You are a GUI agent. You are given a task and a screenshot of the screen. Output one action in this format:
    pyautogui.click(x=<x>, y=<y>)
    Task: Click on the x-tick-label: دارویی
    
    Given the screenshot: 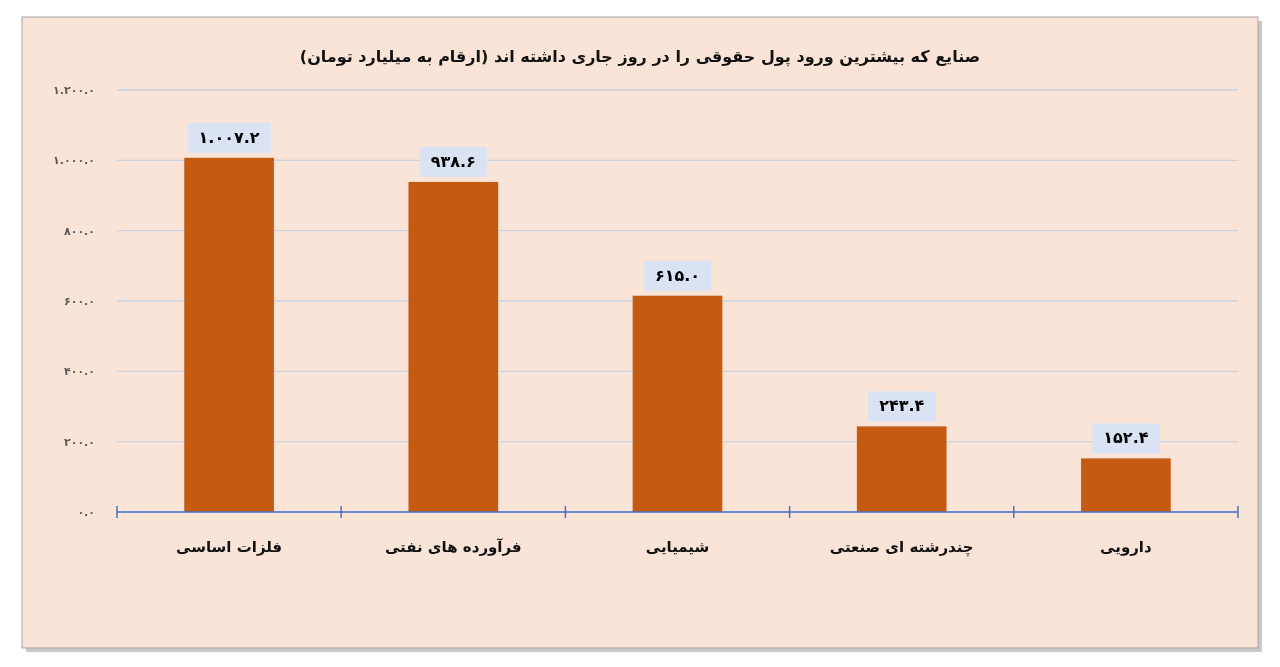 What is the action you would take?
    pyautogui.click(x=1126, y=547)
    